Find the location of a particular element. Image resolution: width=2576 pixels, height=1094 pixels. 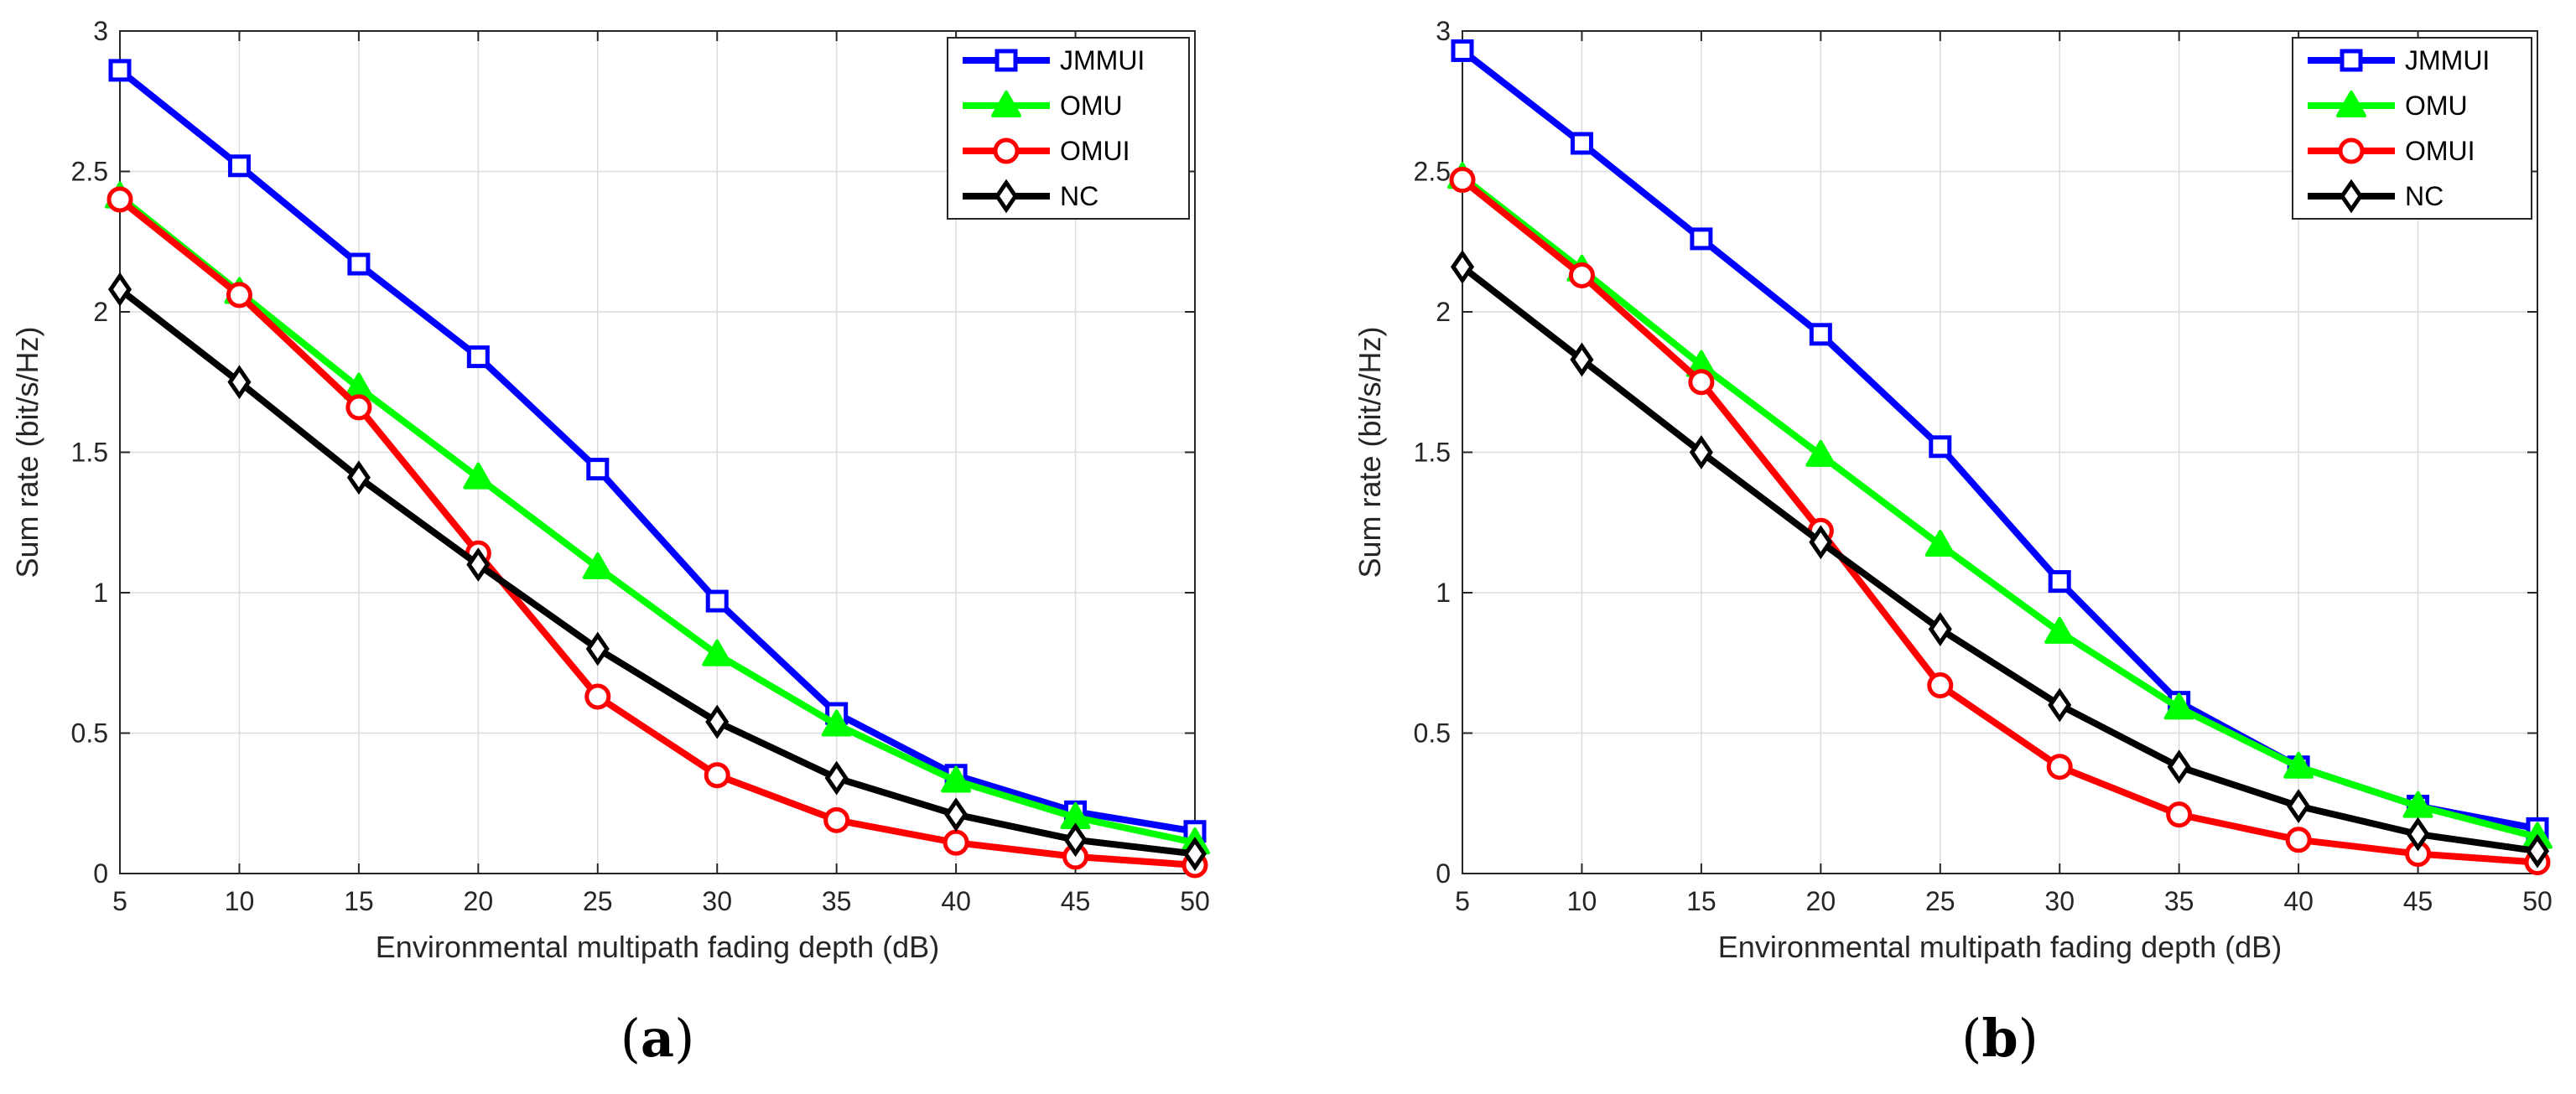

y-tick-label: 0 is located at coordinates (1443, 873).